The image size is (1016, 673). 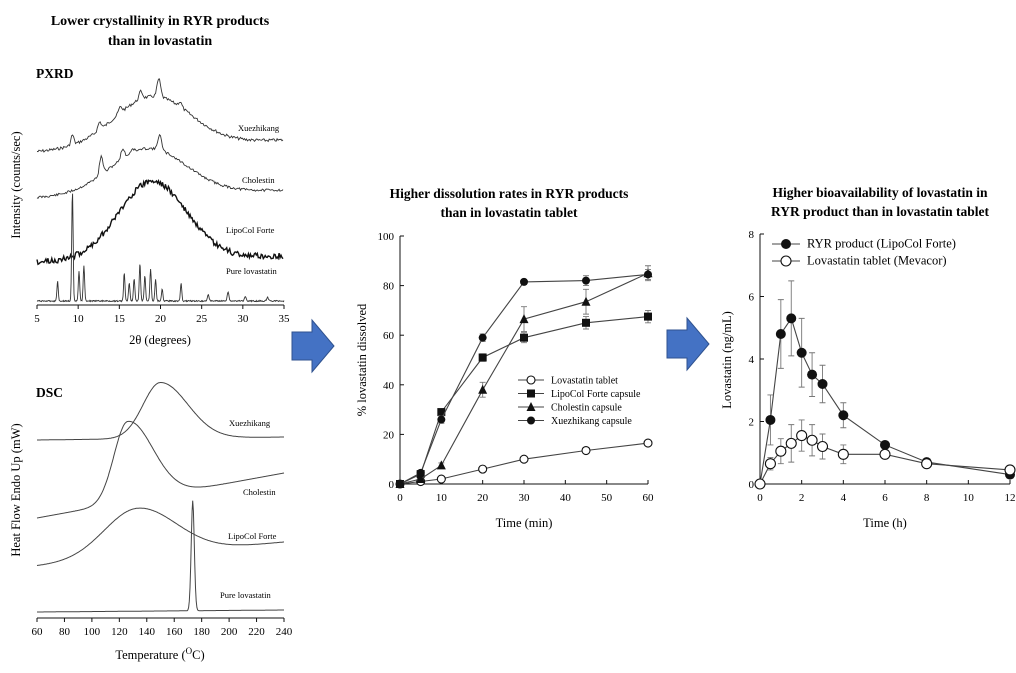 I want to click on pxrd-x-tick-label: 30, so click(x=243, y=319).